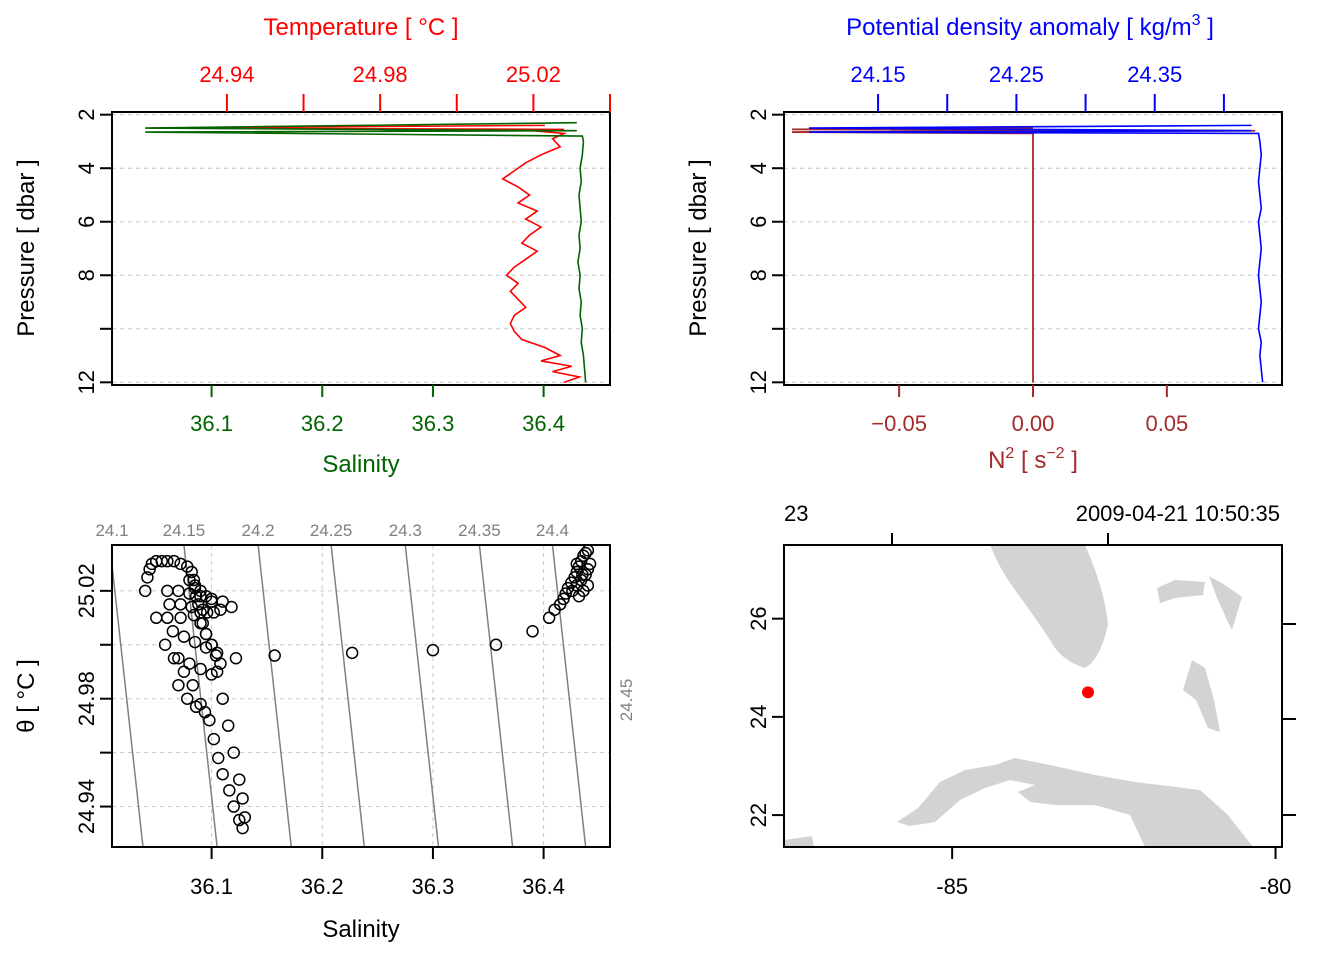 Image resolution: width=1344 pixels, height=960 pixels. I want to click on temperature-axis-title: Temperature [ °C ], so click(361, 27).